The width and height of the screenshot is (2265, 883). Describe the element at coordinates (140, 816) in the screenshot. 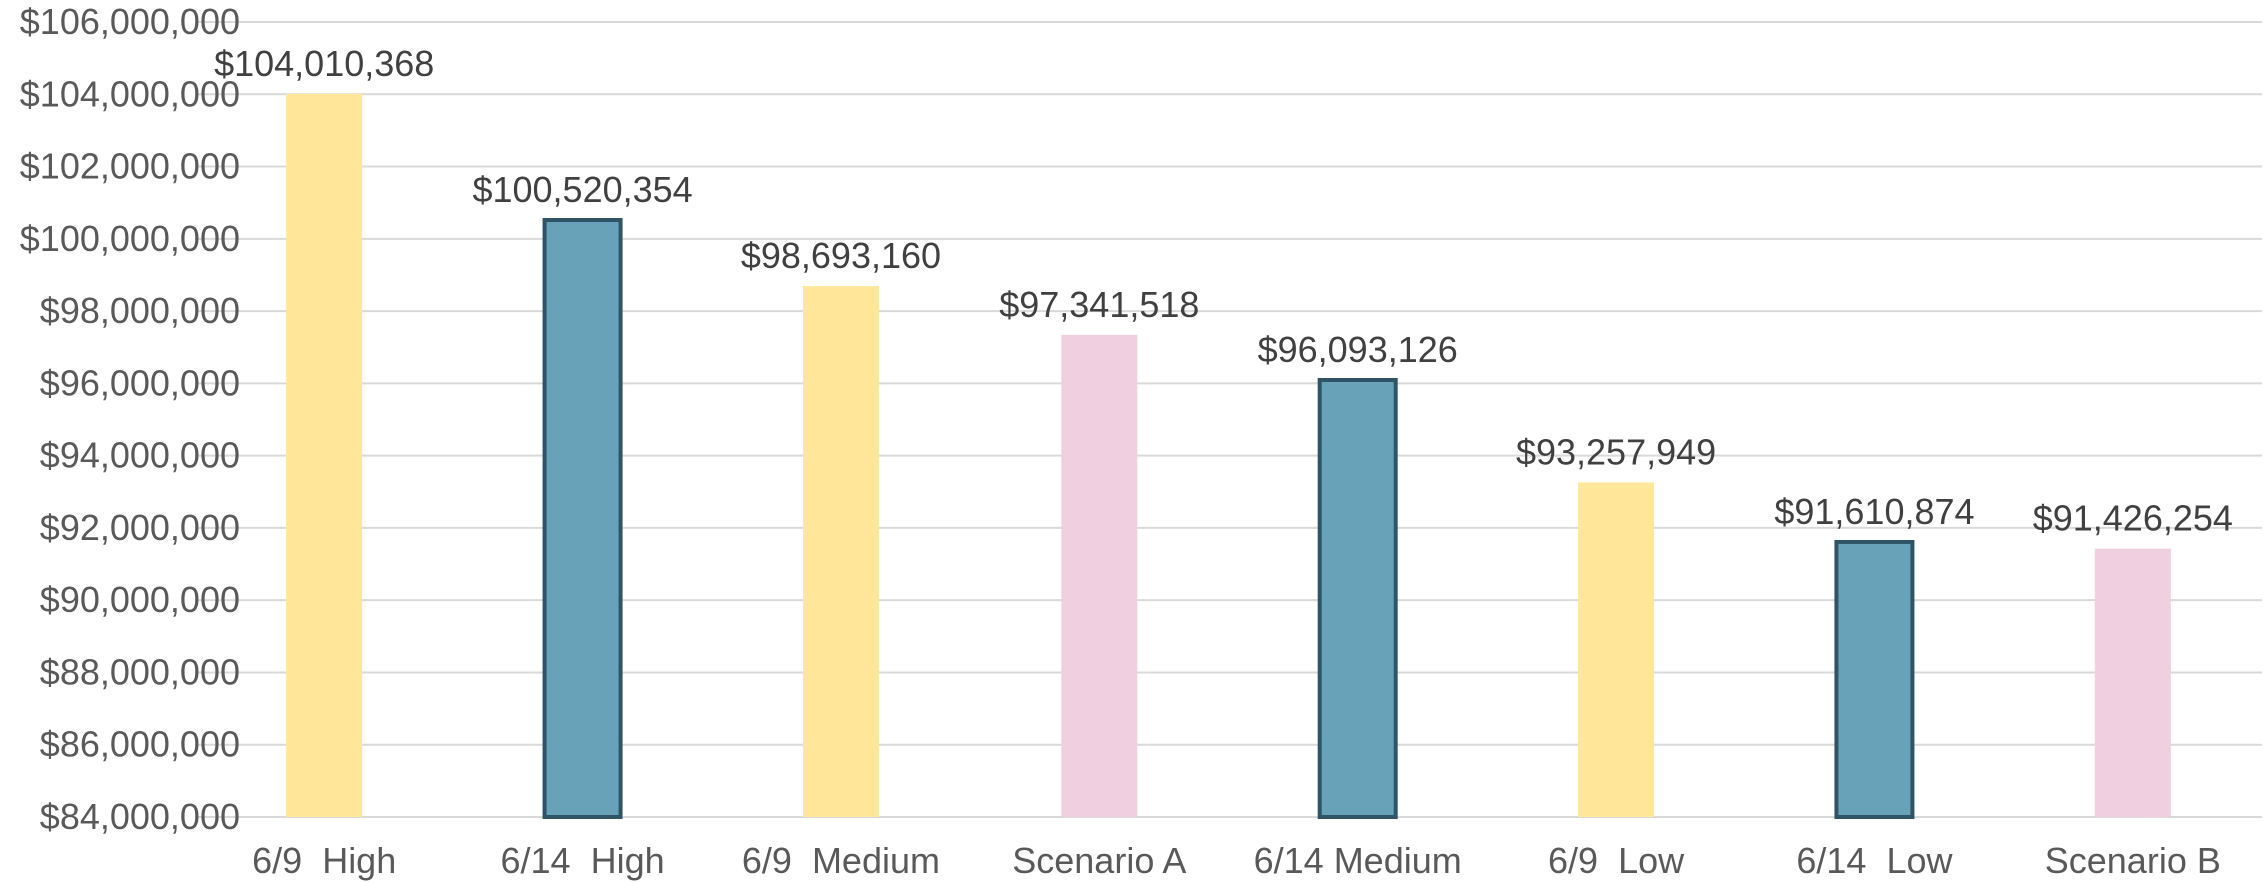

I see `y-tick-label: $84,000,000` at that location.